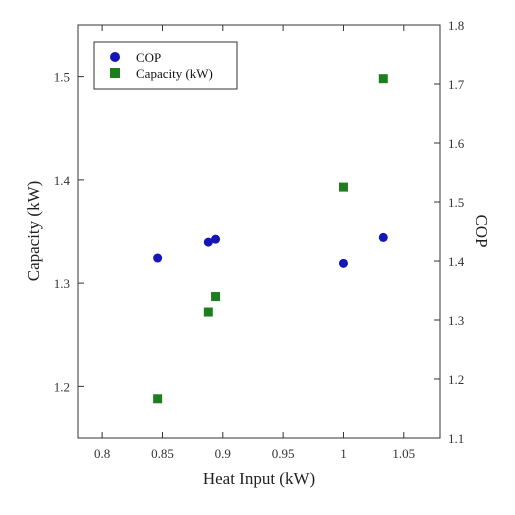  I want to click on x-tick-label: 1, so click(343, 453).